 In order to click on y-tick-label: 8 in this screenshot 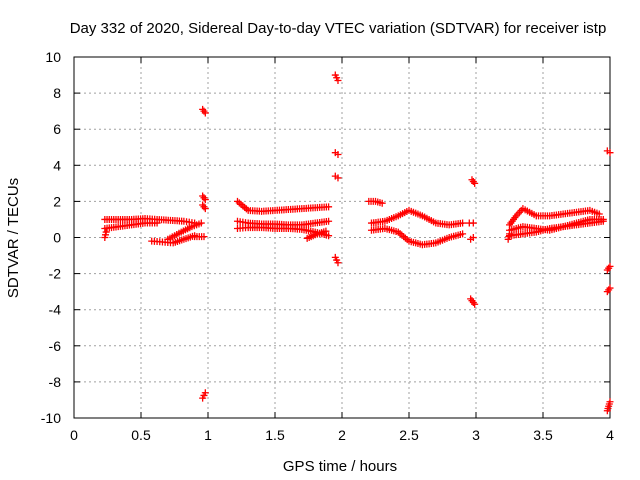, I will do `click(57, 93)`.